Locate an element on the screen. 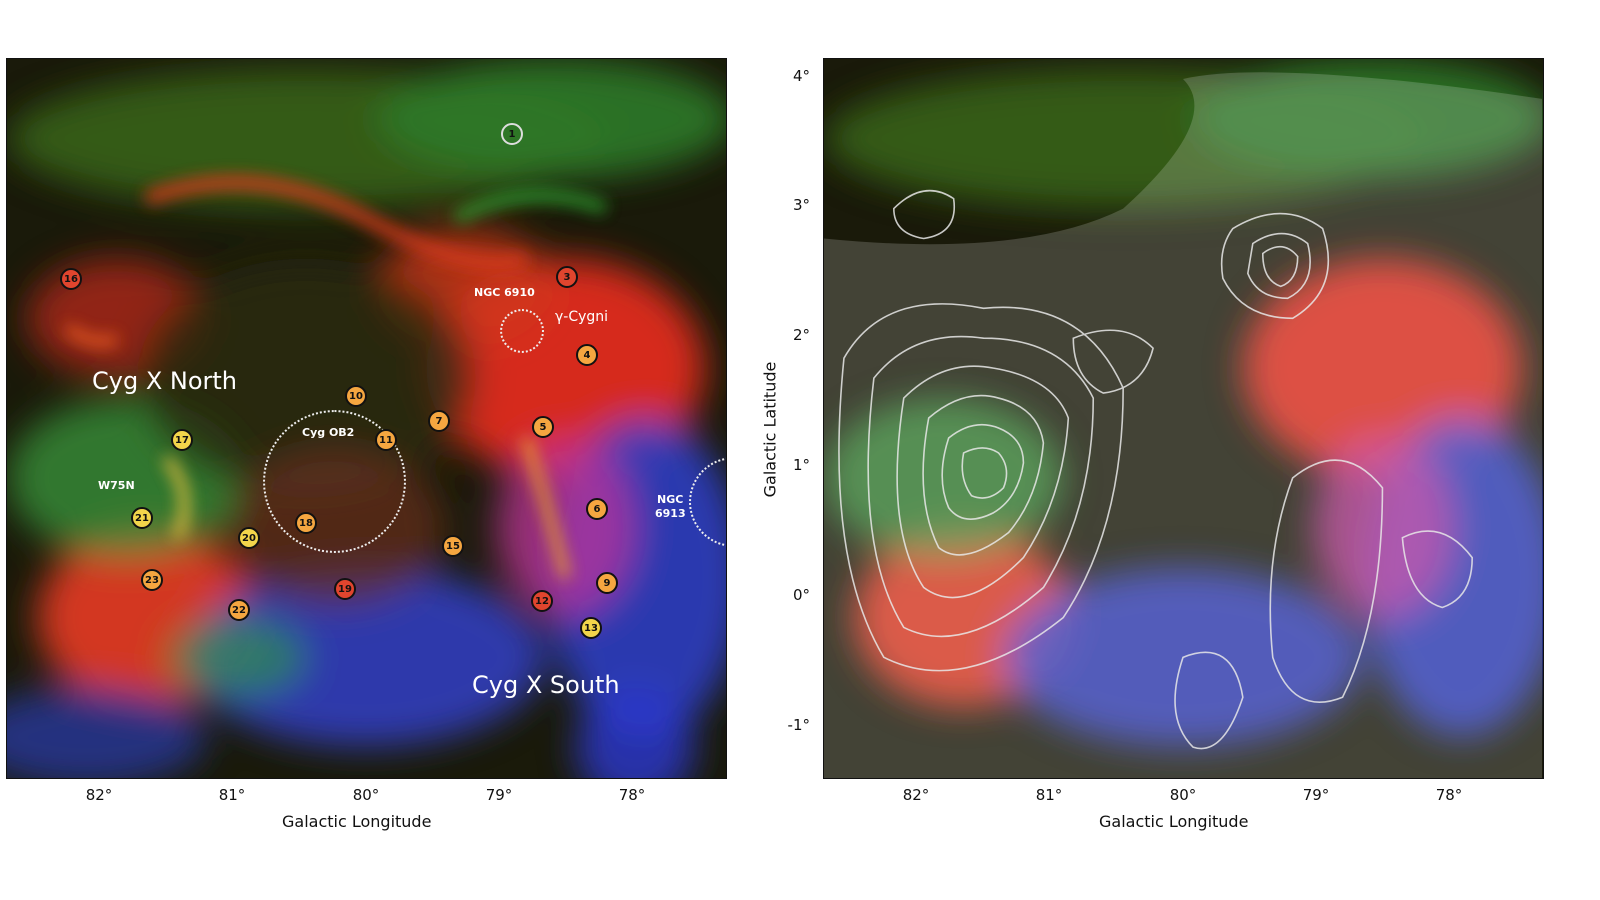  right-x-tick-80: 80° is located at coordinates (1183, 795).